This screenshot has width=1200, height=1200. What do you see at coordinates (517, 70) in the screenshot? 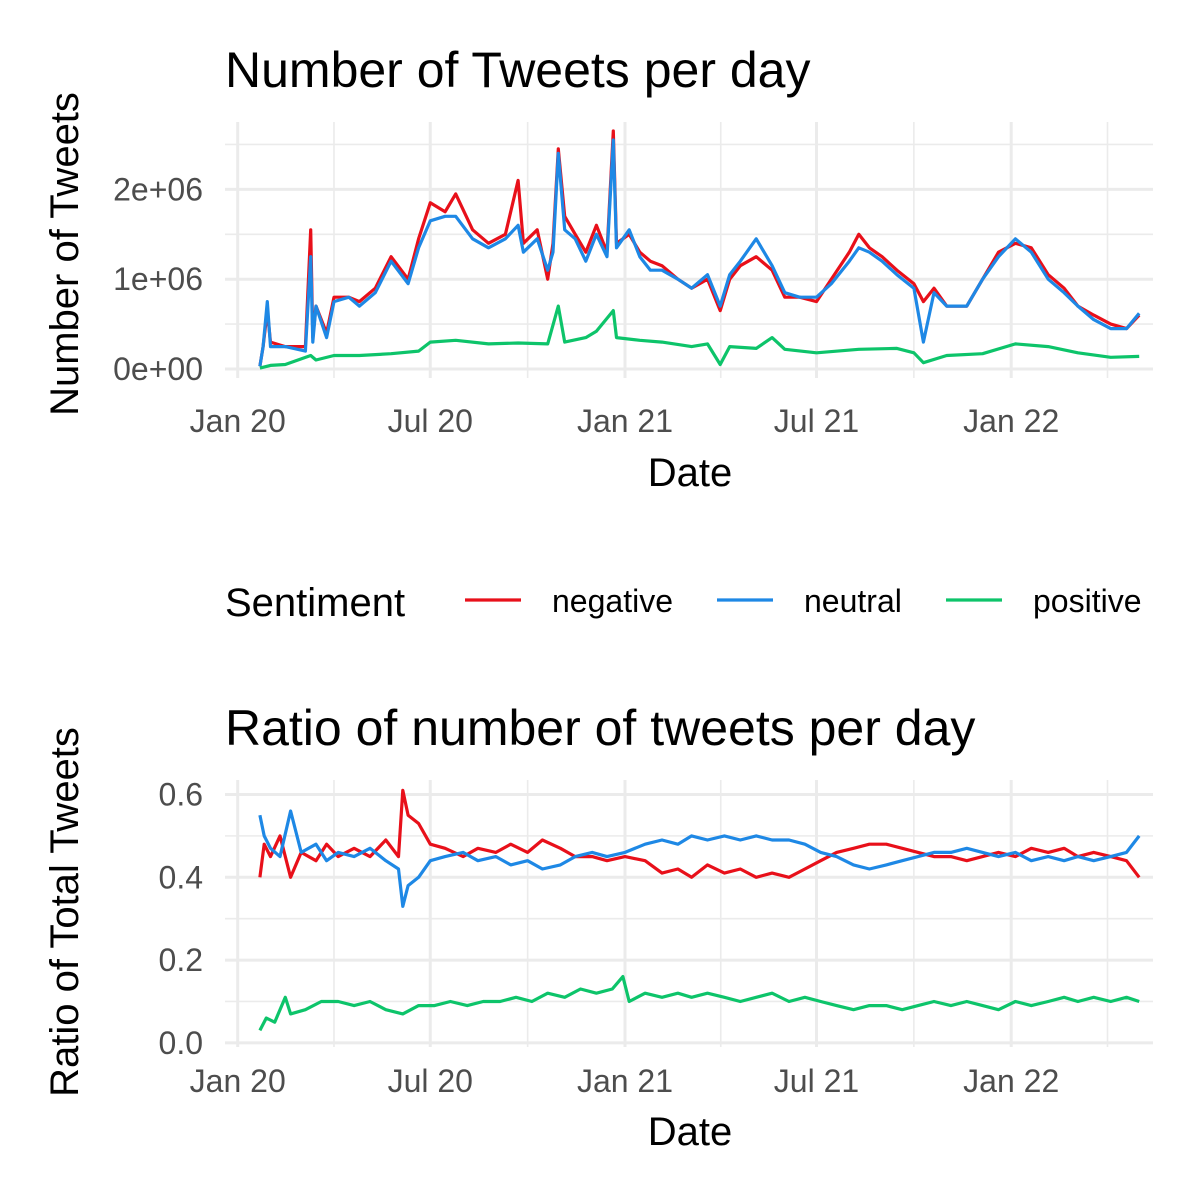
I see `chart-title: Number of Tweets per day` at bounding box center [517, 70].